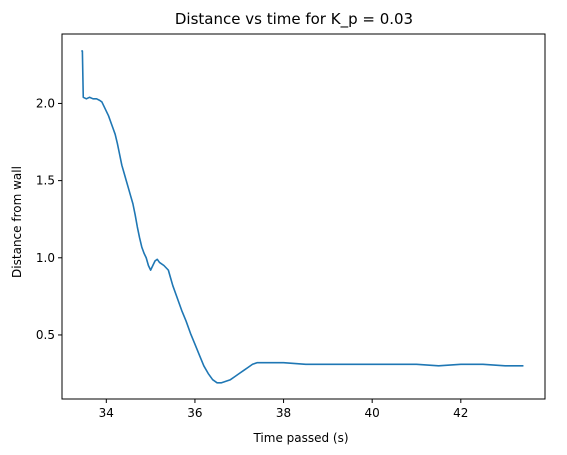 The height and width of the screenshot is (455, 567). What do you see at coordinates (300, 438) in the screenshot?
I see `x-axis-label: Time passed (s)` at bounding box center [300, 438].